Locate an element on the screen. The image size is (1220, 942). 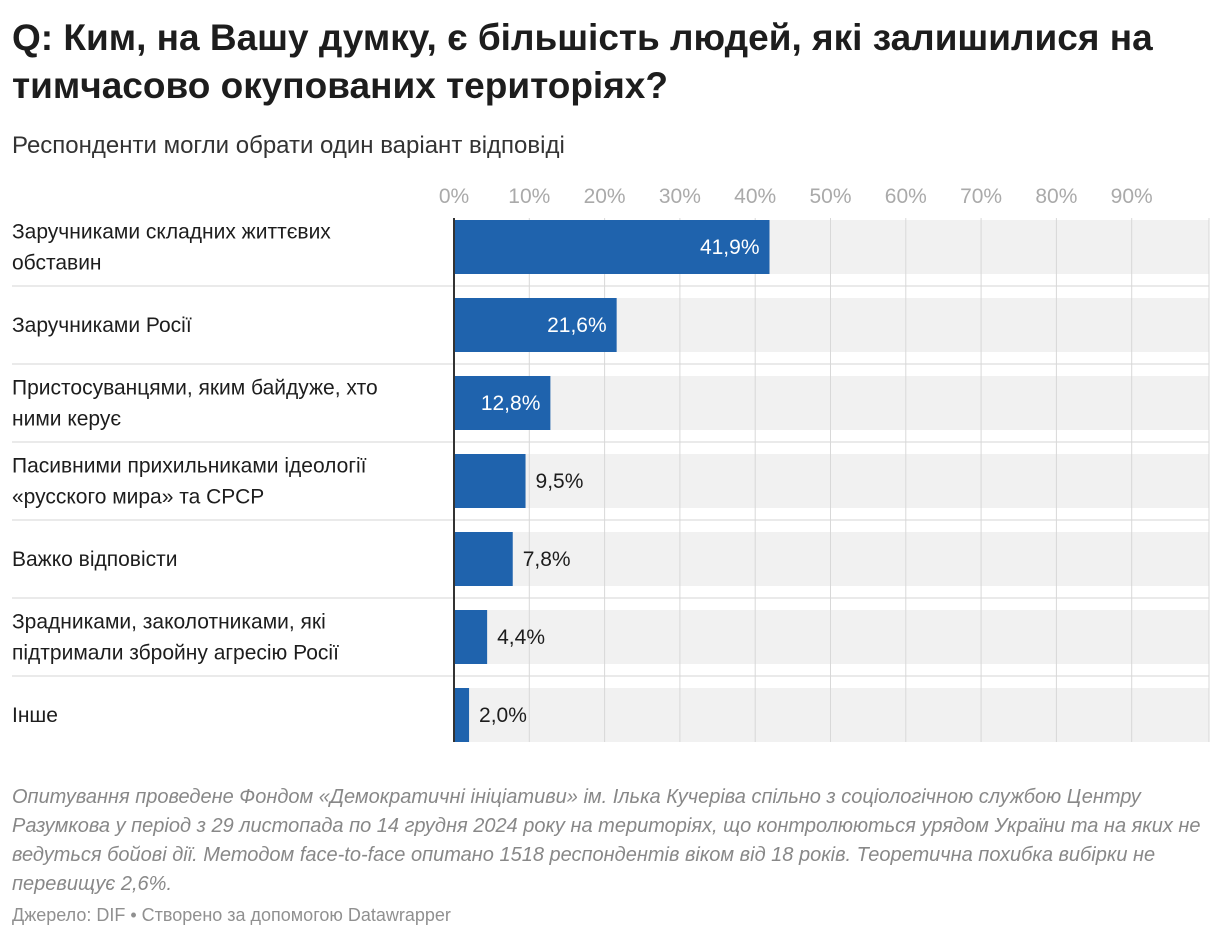
category-label: Зрадниками, заколотниками, які is located at coordinates (169, 622).